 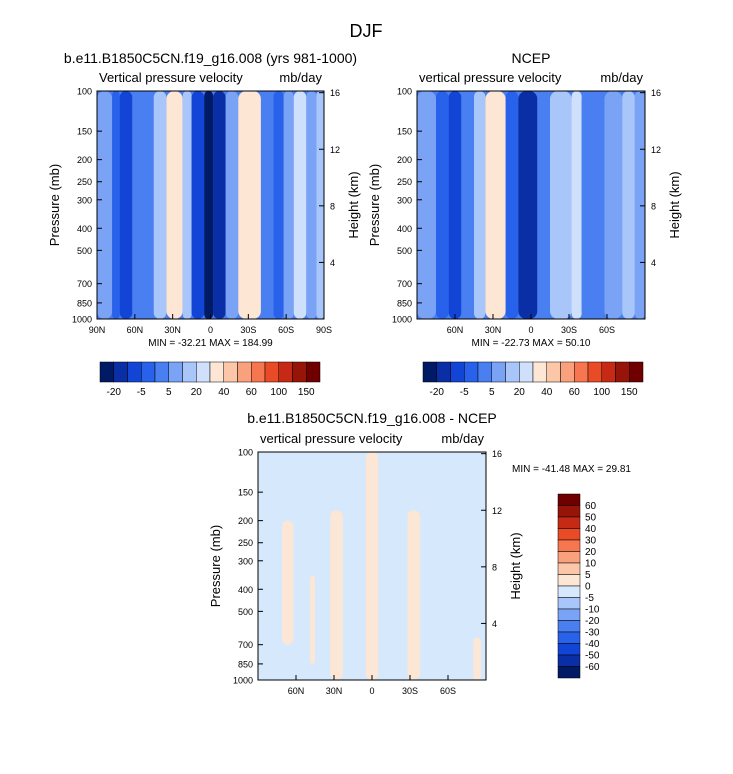 What do you see at coordinates (520, 392) in the screenshot?
I see `colorbar-label: 20` at bounding box center [520, 392].